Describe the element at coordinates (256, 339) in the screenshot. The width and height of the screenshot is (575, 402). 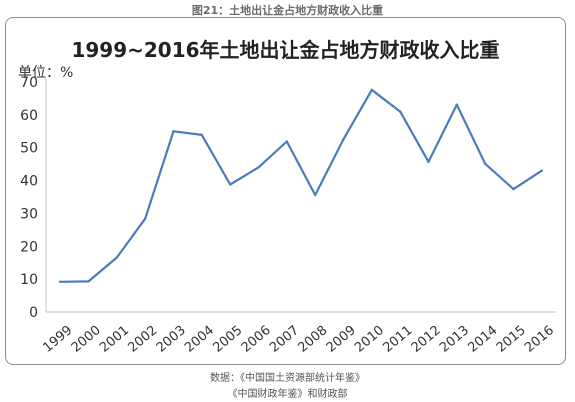
I see `x-tick-label: 2006` at that location.